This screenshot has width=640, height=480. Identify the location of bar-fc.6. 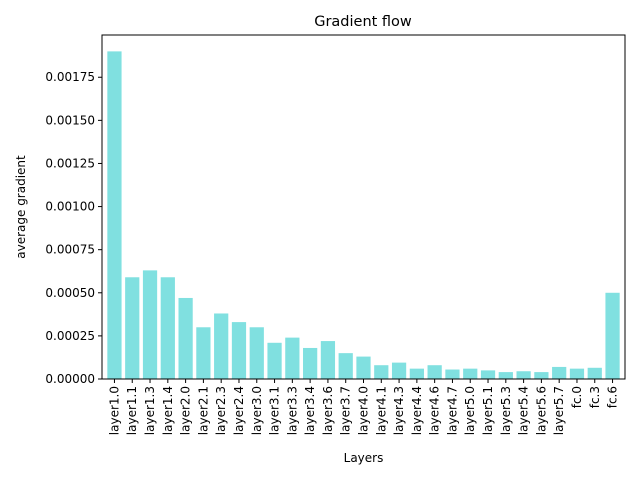
(612, 335).